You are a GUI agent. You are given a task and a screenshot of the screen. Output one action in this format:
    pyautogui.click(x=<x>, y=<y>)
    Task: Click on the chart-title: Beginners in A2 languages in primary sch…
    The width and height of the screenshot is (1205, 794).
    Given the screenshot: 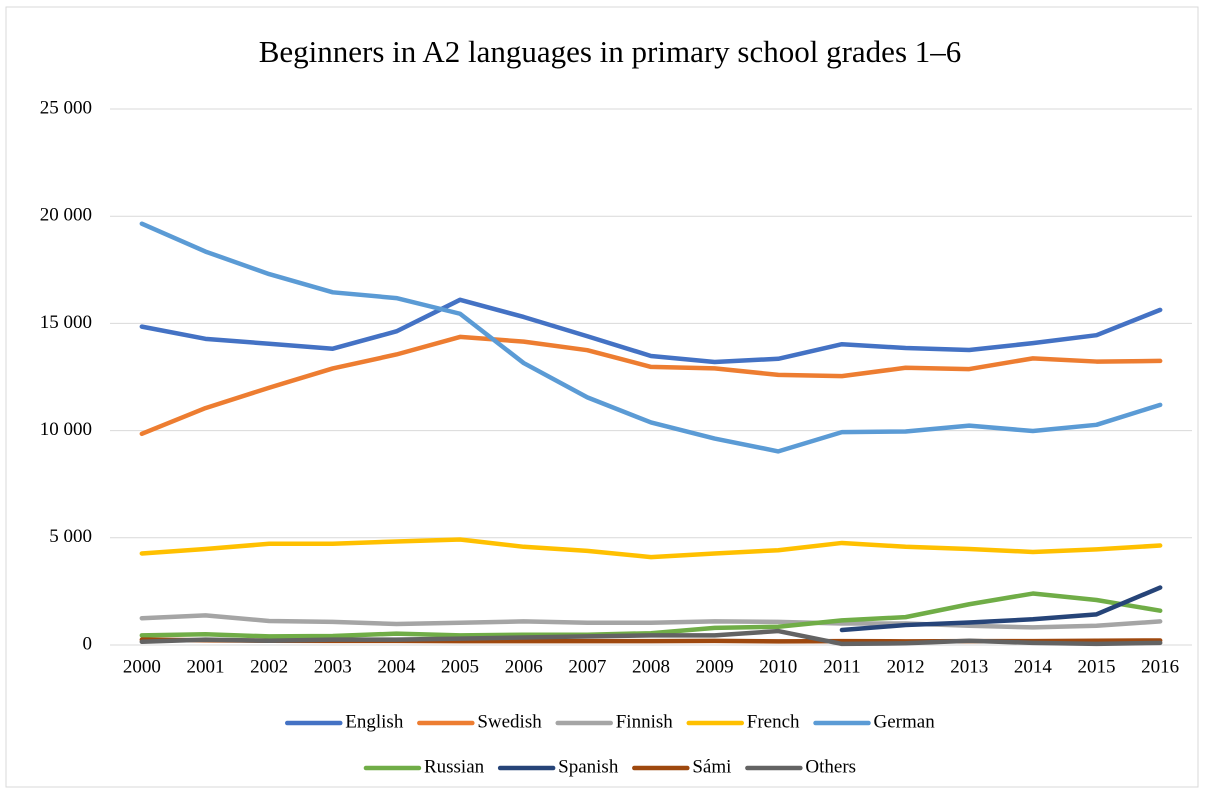 What is the action you would take?
    pyautogui.click(x=610, y=51)
    